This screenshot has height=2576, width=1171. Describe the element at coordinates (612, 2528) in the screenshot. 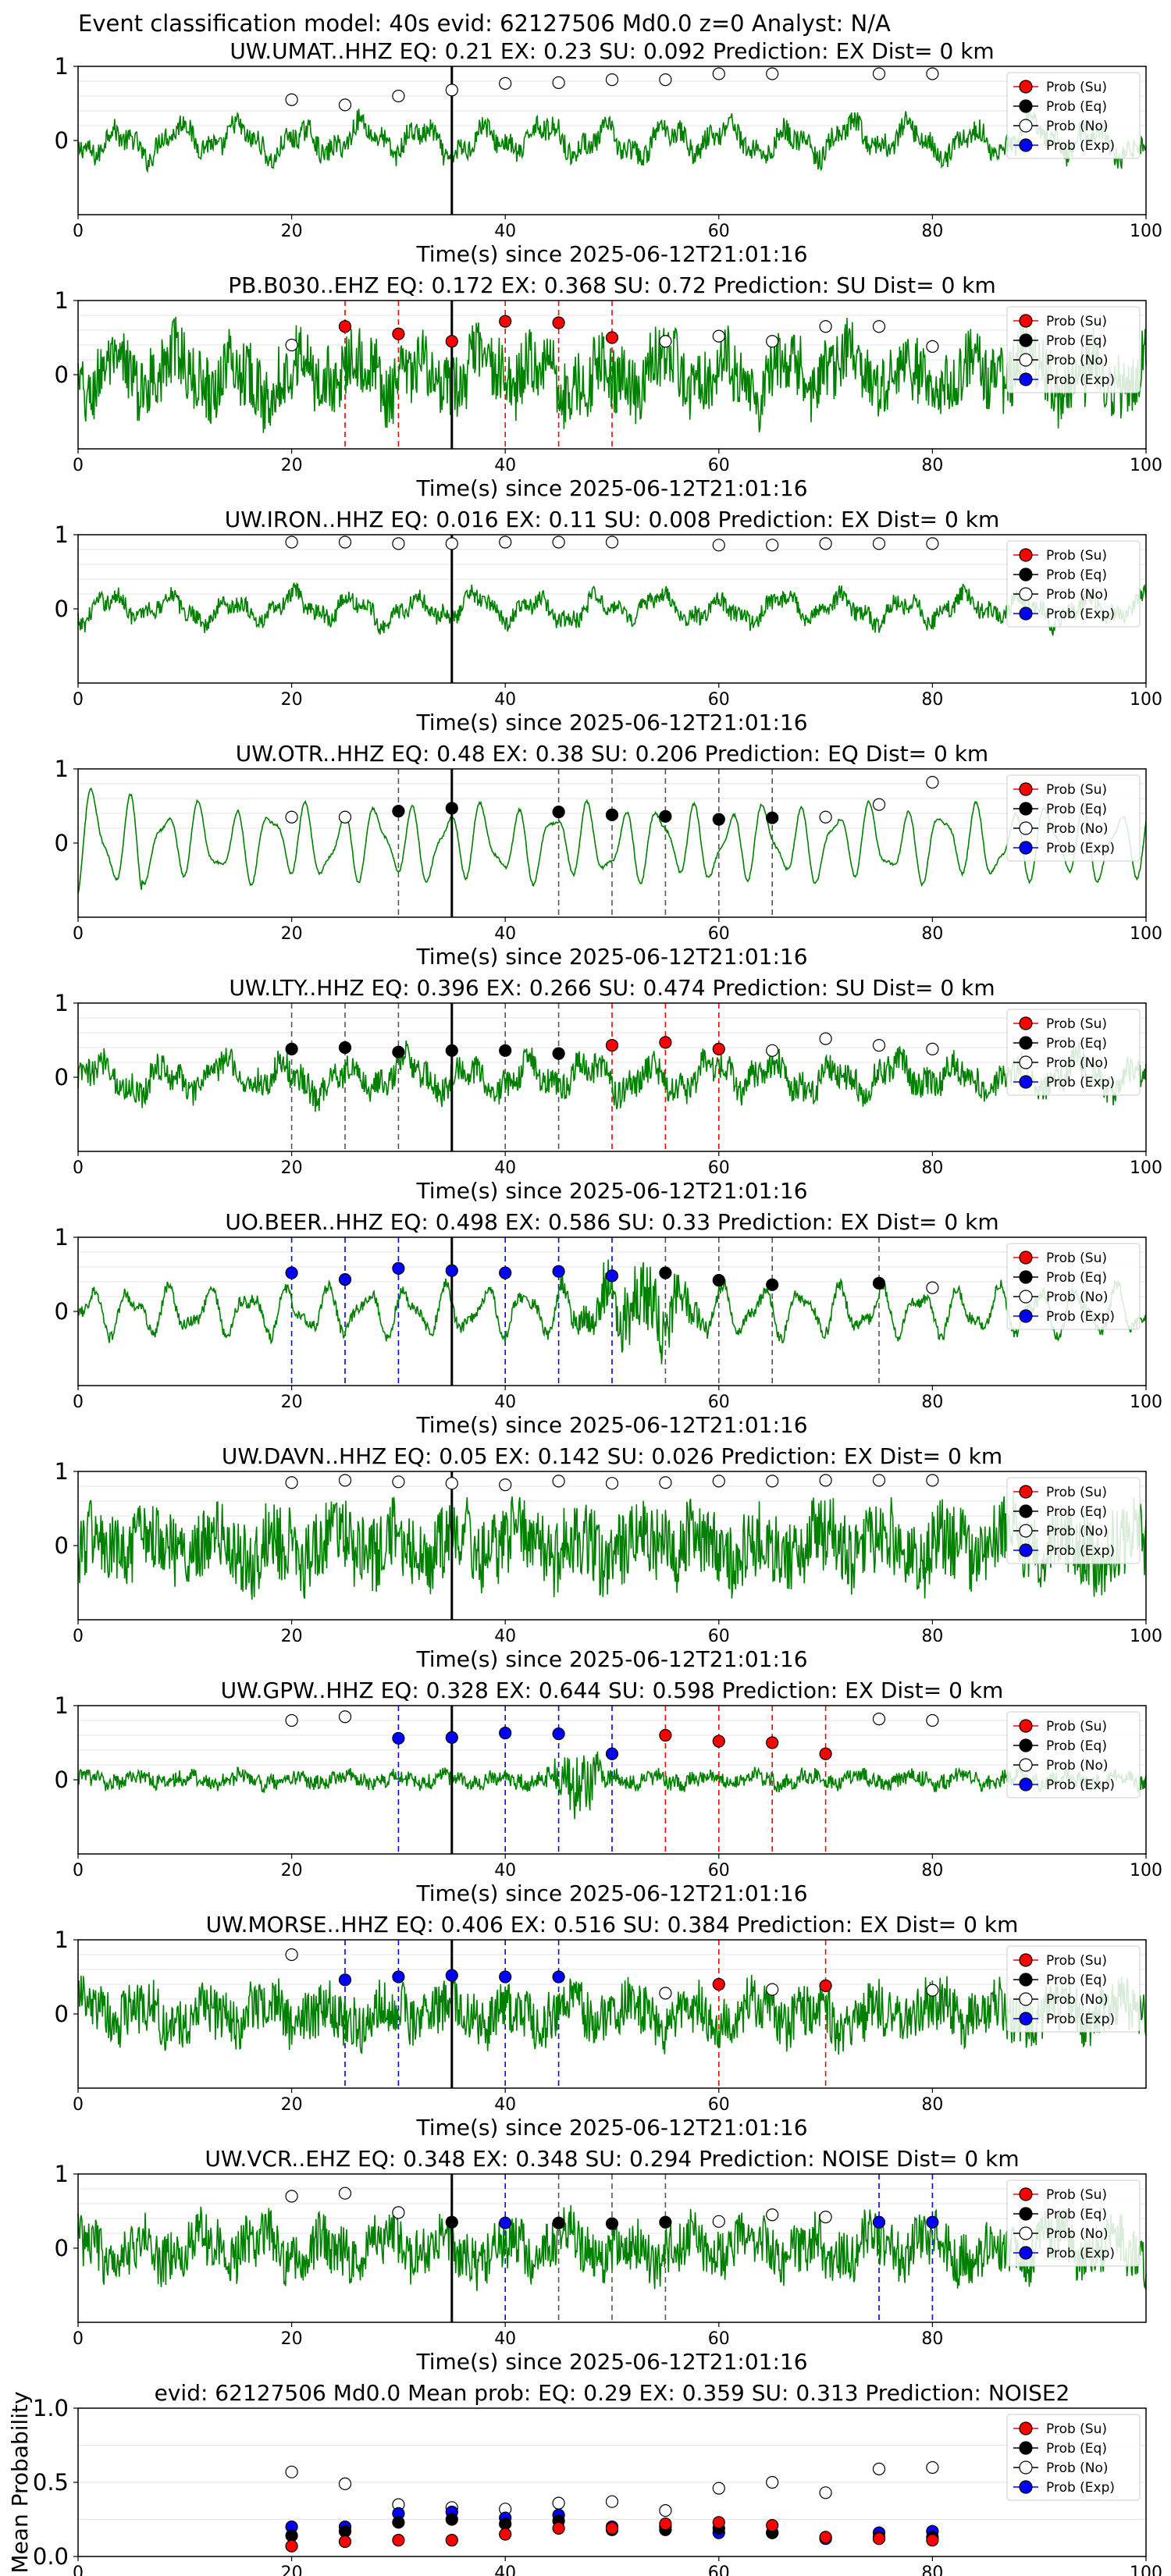

I see `mean-point-su` at that location.